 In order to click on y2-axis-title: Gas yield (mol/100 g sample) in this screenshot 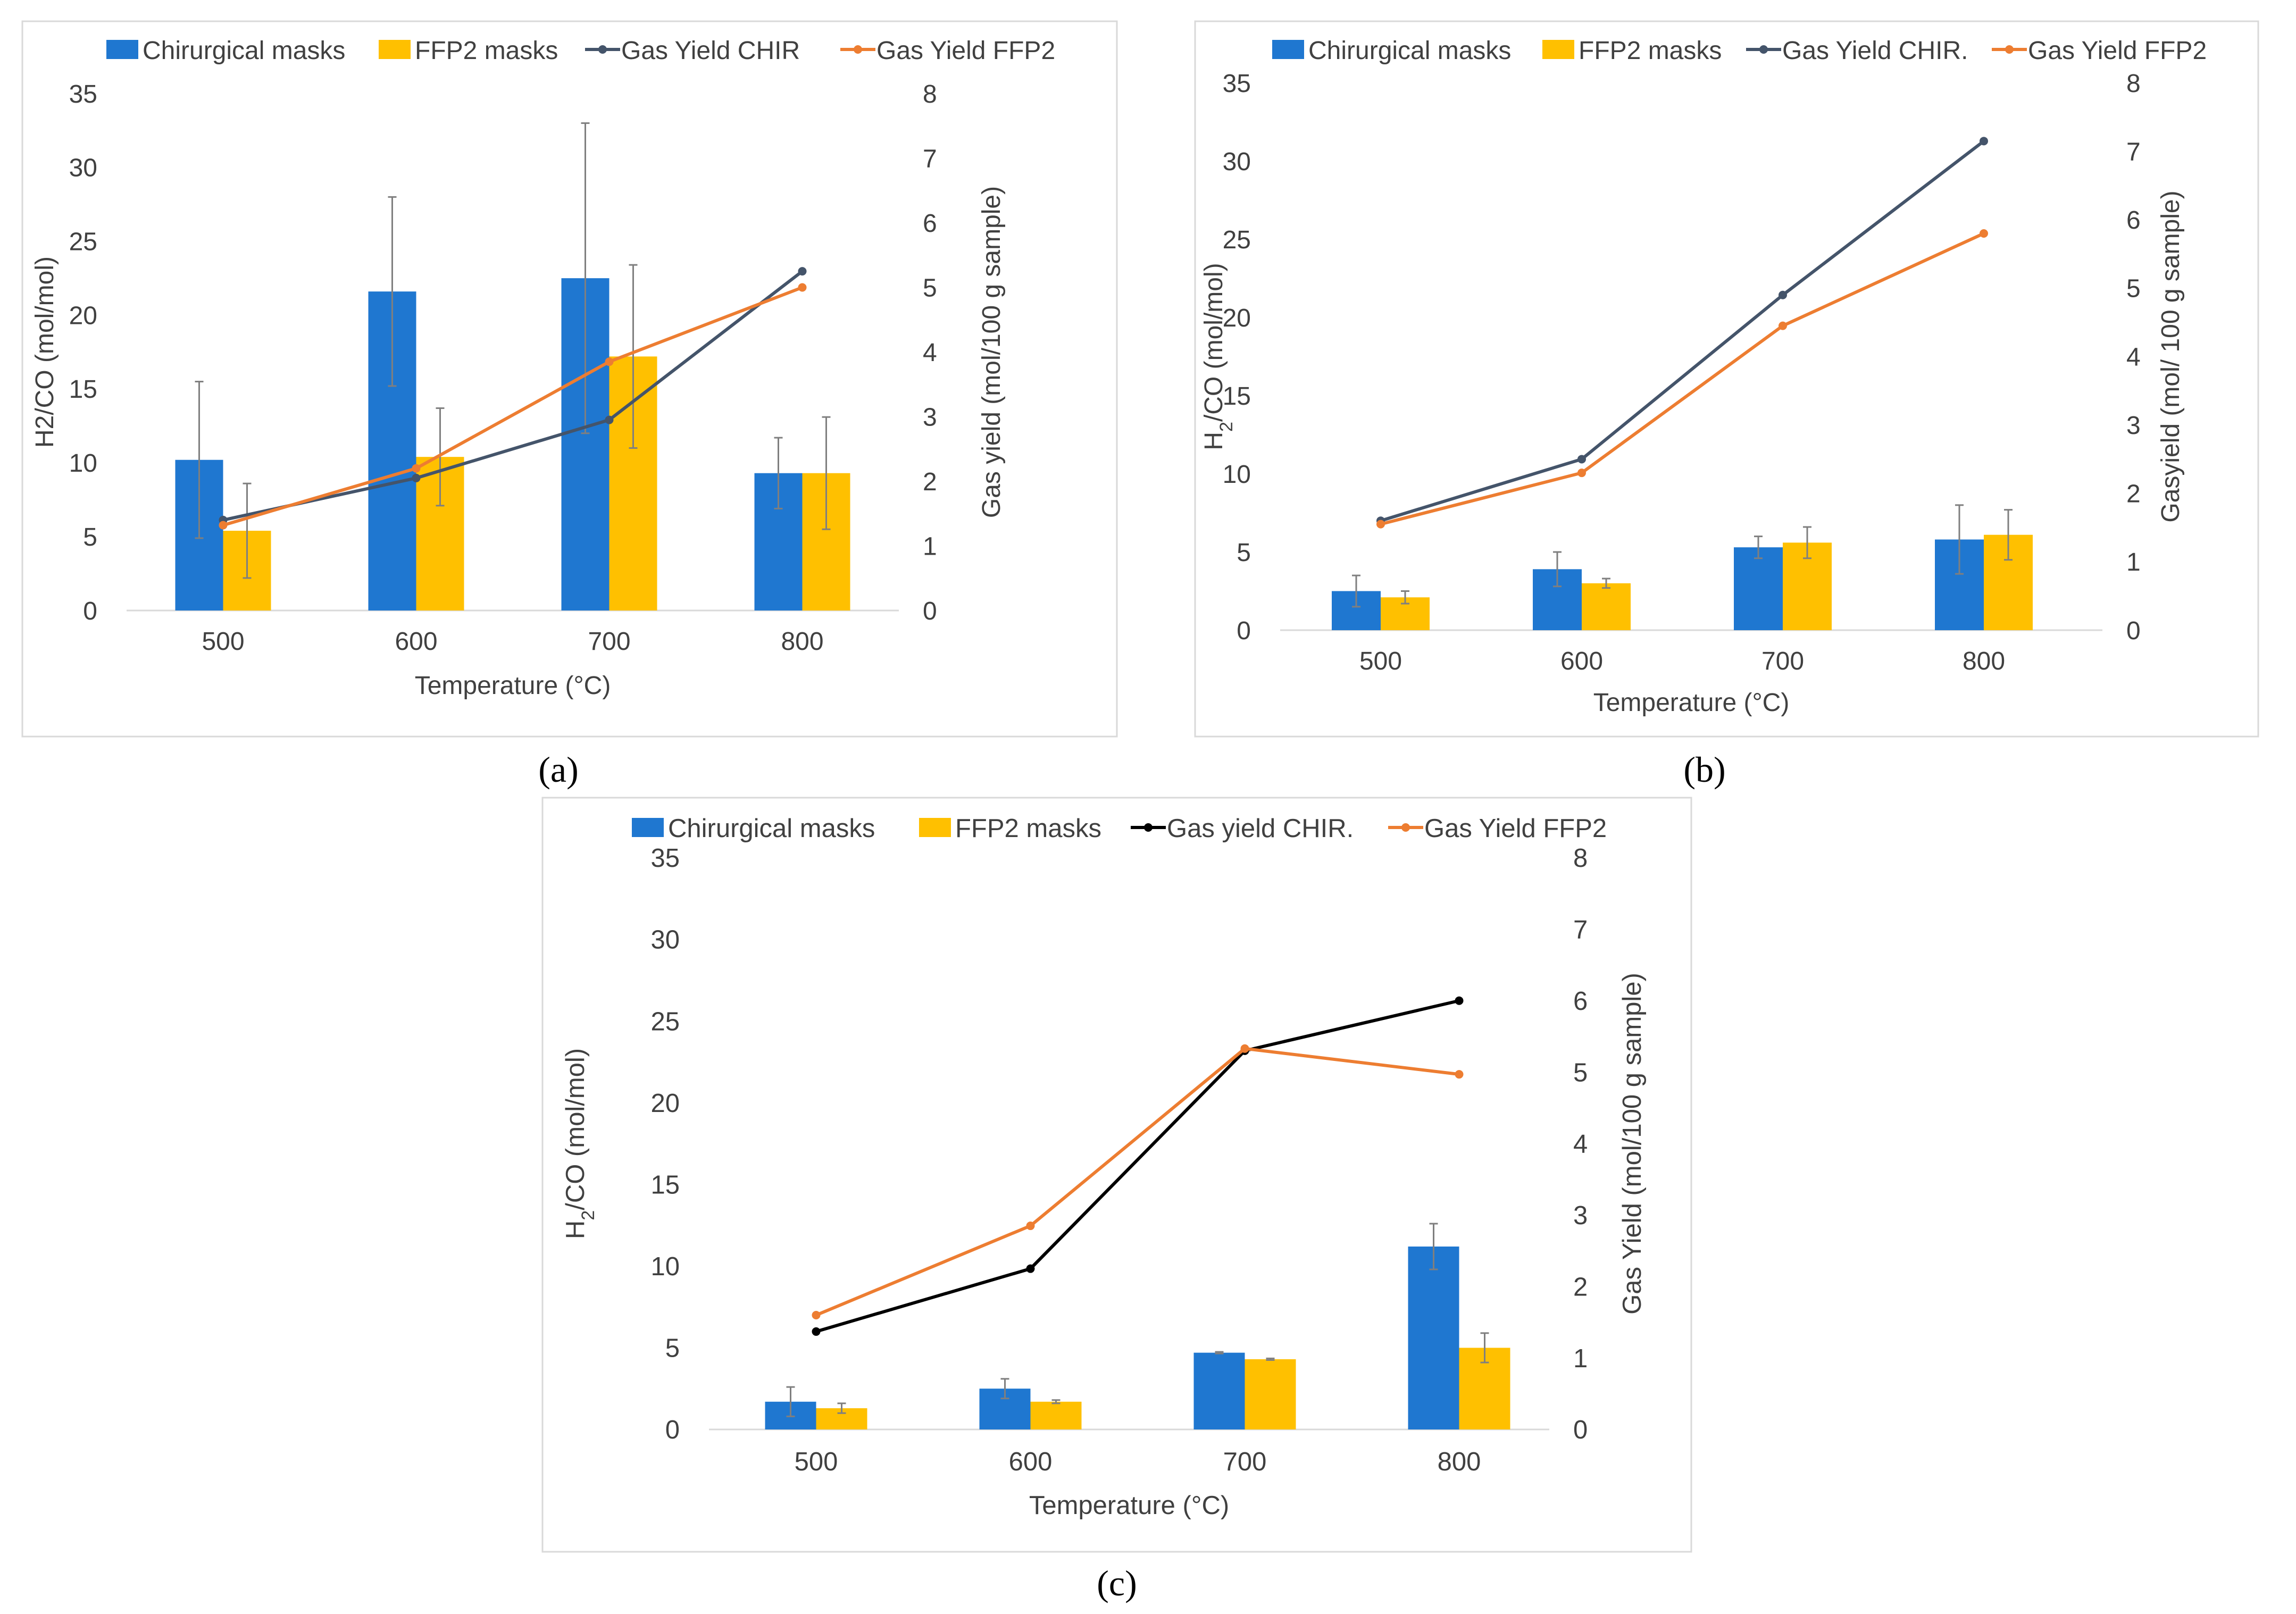, I will do `click(992, 352)`.